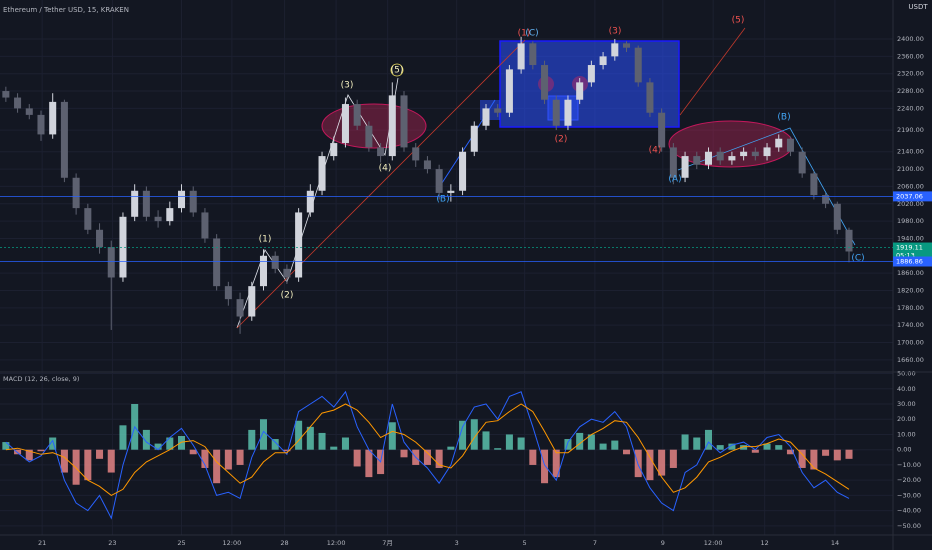 Image resolution: width=932 pixels, height=550 pixels. Describe the element at coordinates (387, 543) in the screenshot. I see `x-tick-label: 7月` at that location.